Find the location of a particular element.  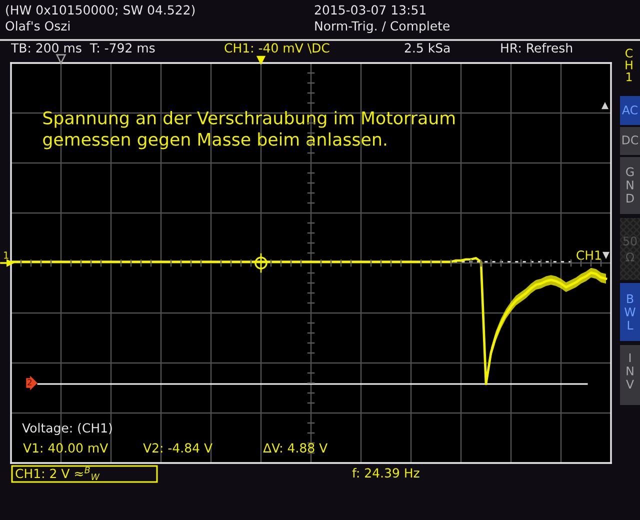

ref-line-label: CH1 is located at coordinates (588, 255).